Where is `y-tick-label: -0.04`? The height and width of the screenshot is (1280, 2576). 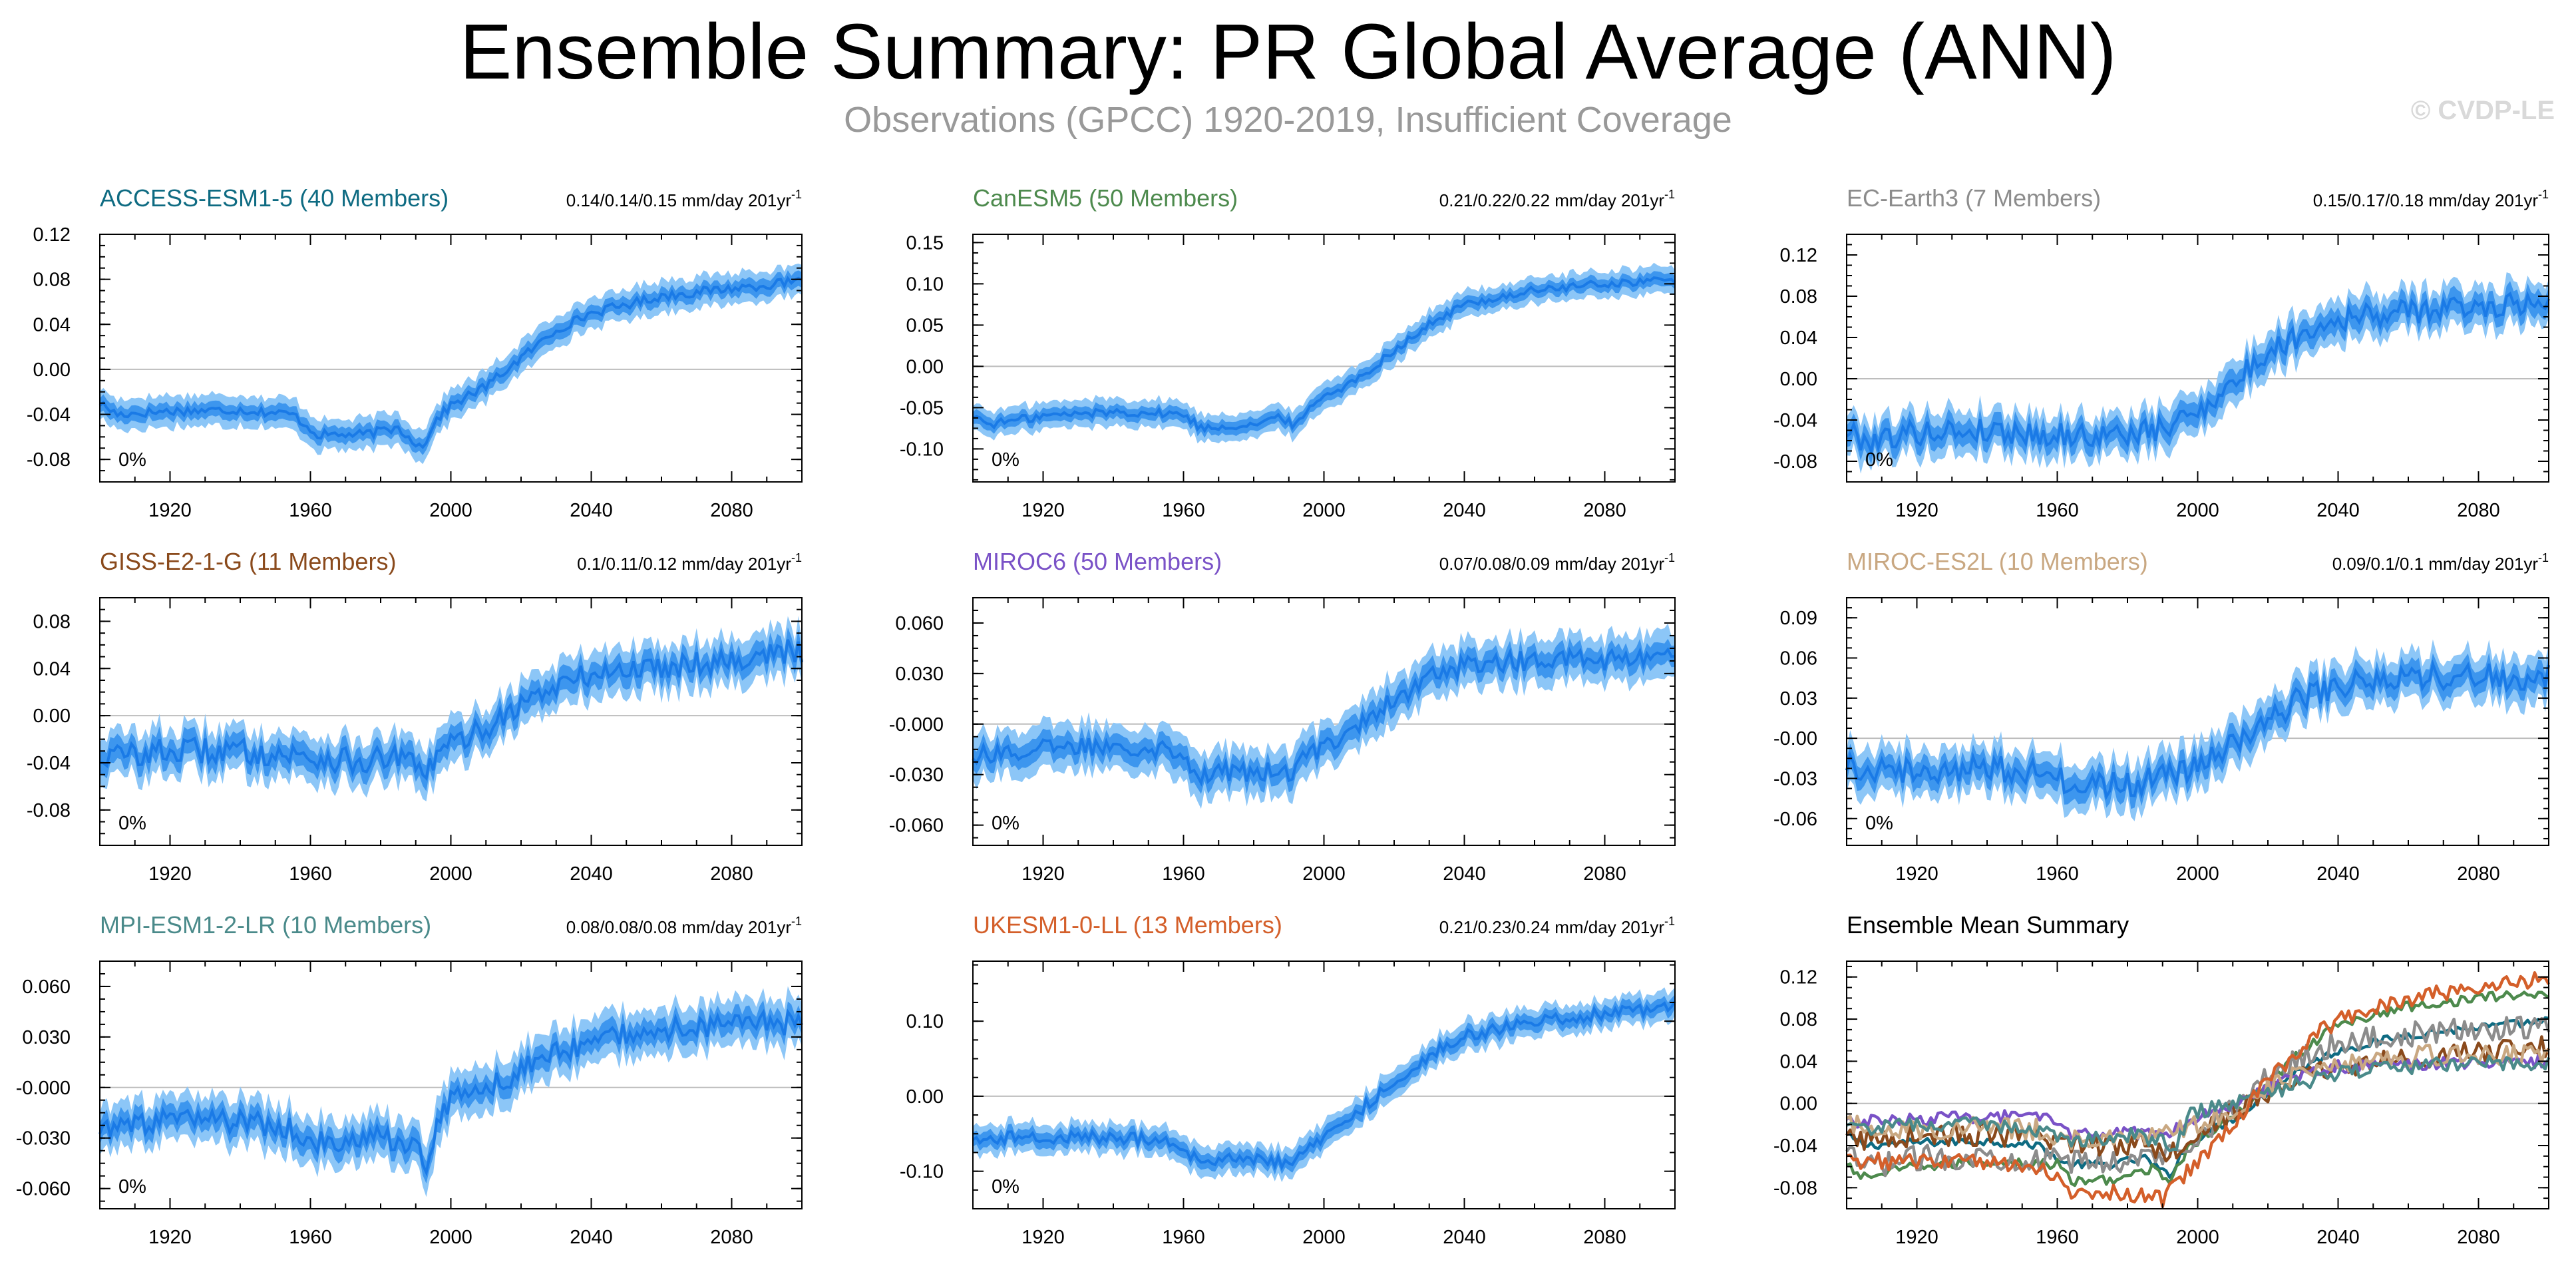
y-tick-label: -0.04 is located at coordinates (49, 416).